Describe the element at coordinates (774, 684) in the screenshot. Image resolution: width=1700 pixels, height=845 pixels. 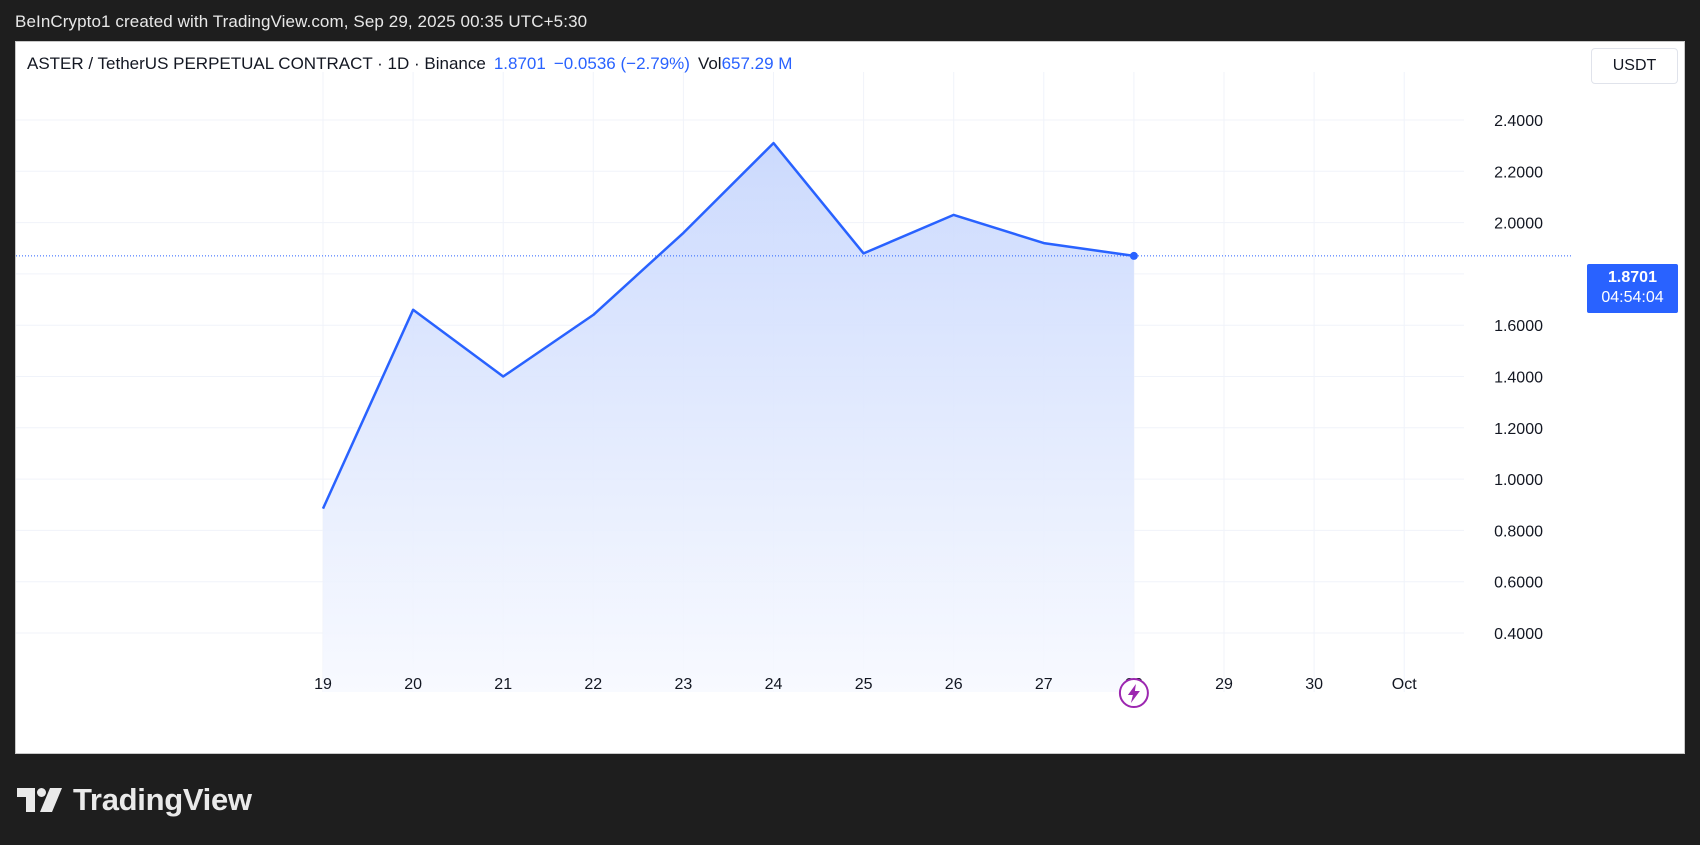
I see `x-tick-label: 24` at that location.